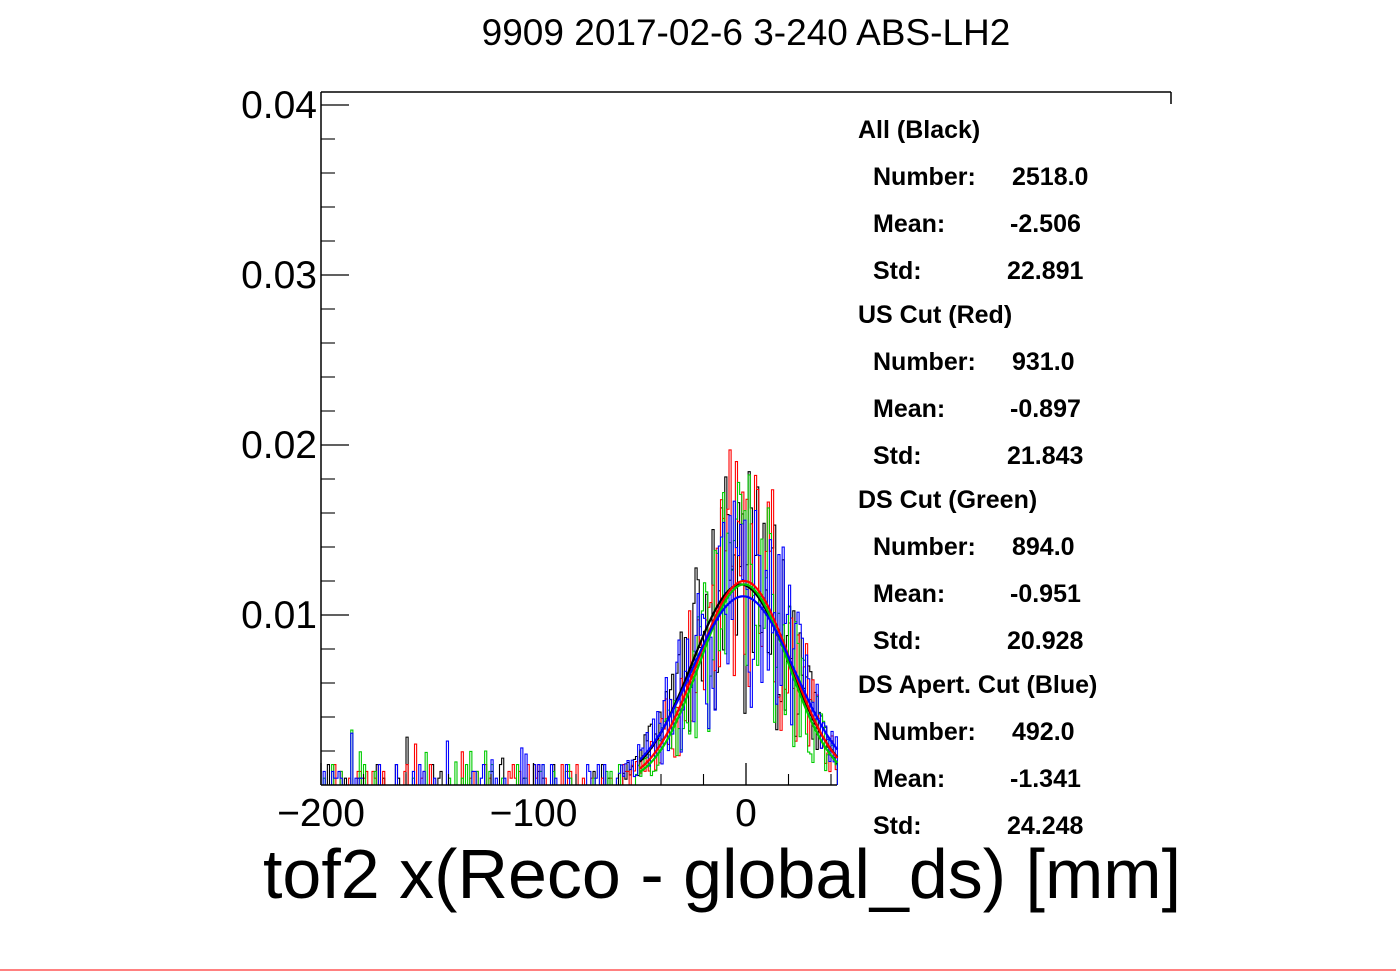 Image resolution: width=1396 pixels, height=972 pixels. What do you see at coordinates (1043, 547) in the screenshot?
I see `stats-value: 894.0` at bounding box center [1043, 547].